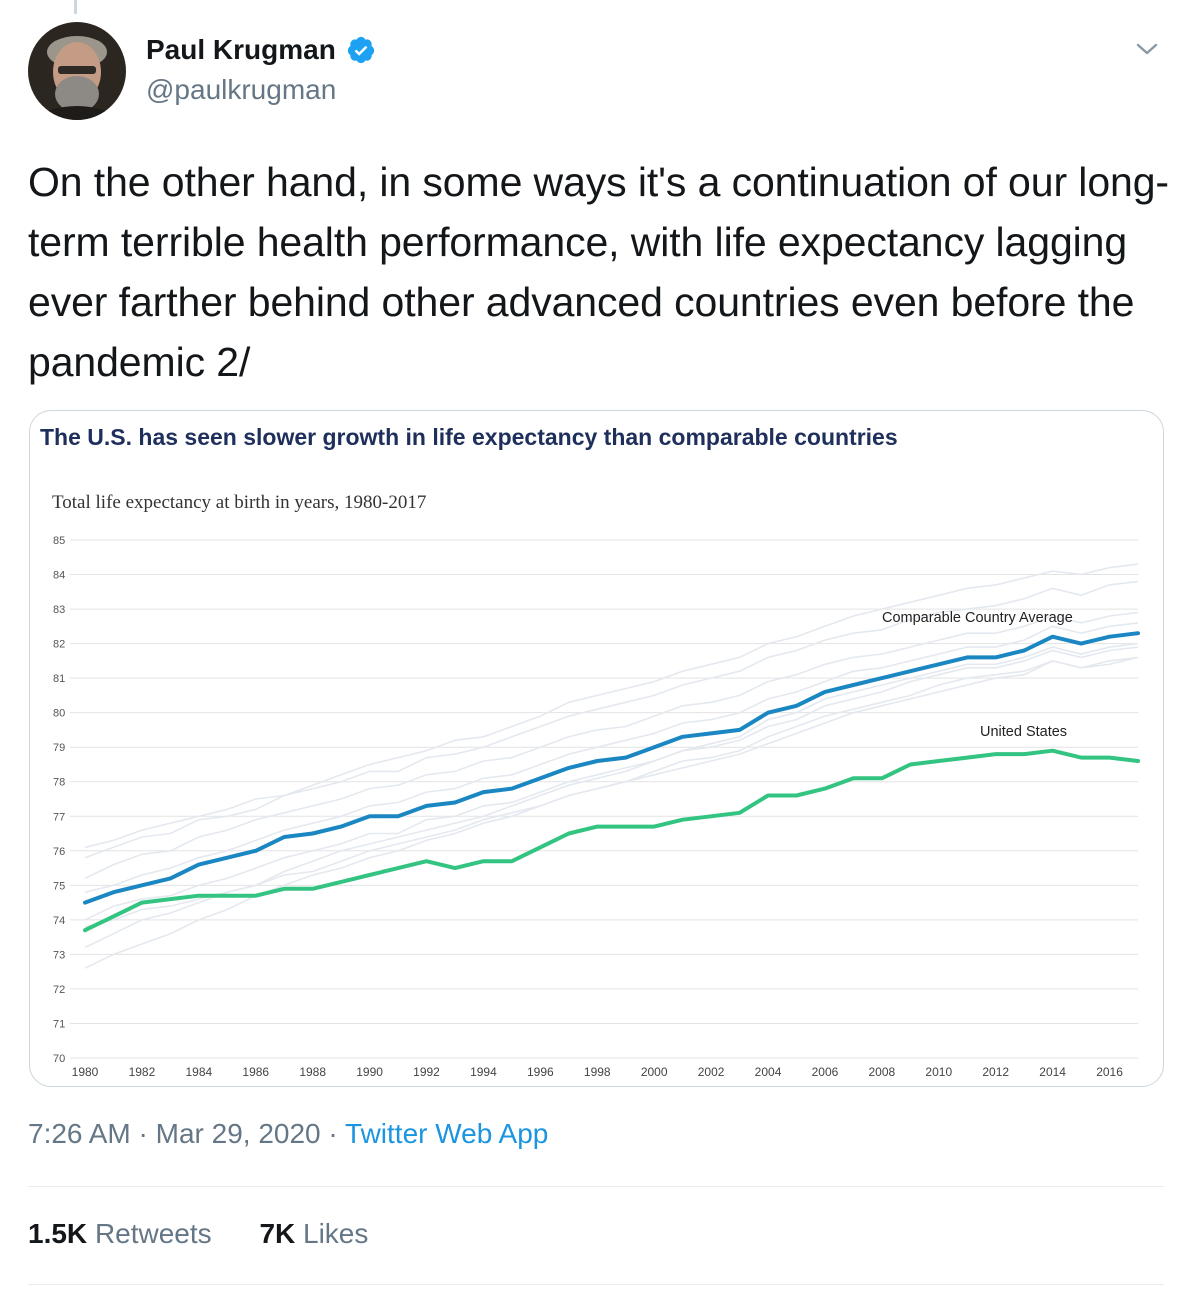 The height and width of the screenshot is (1292, 1198). What do you see at coordinates (977, 618) in the screenshot?
I see `annotation-comparable-average: Comparable Country Average` at bounding box center [977, 618].